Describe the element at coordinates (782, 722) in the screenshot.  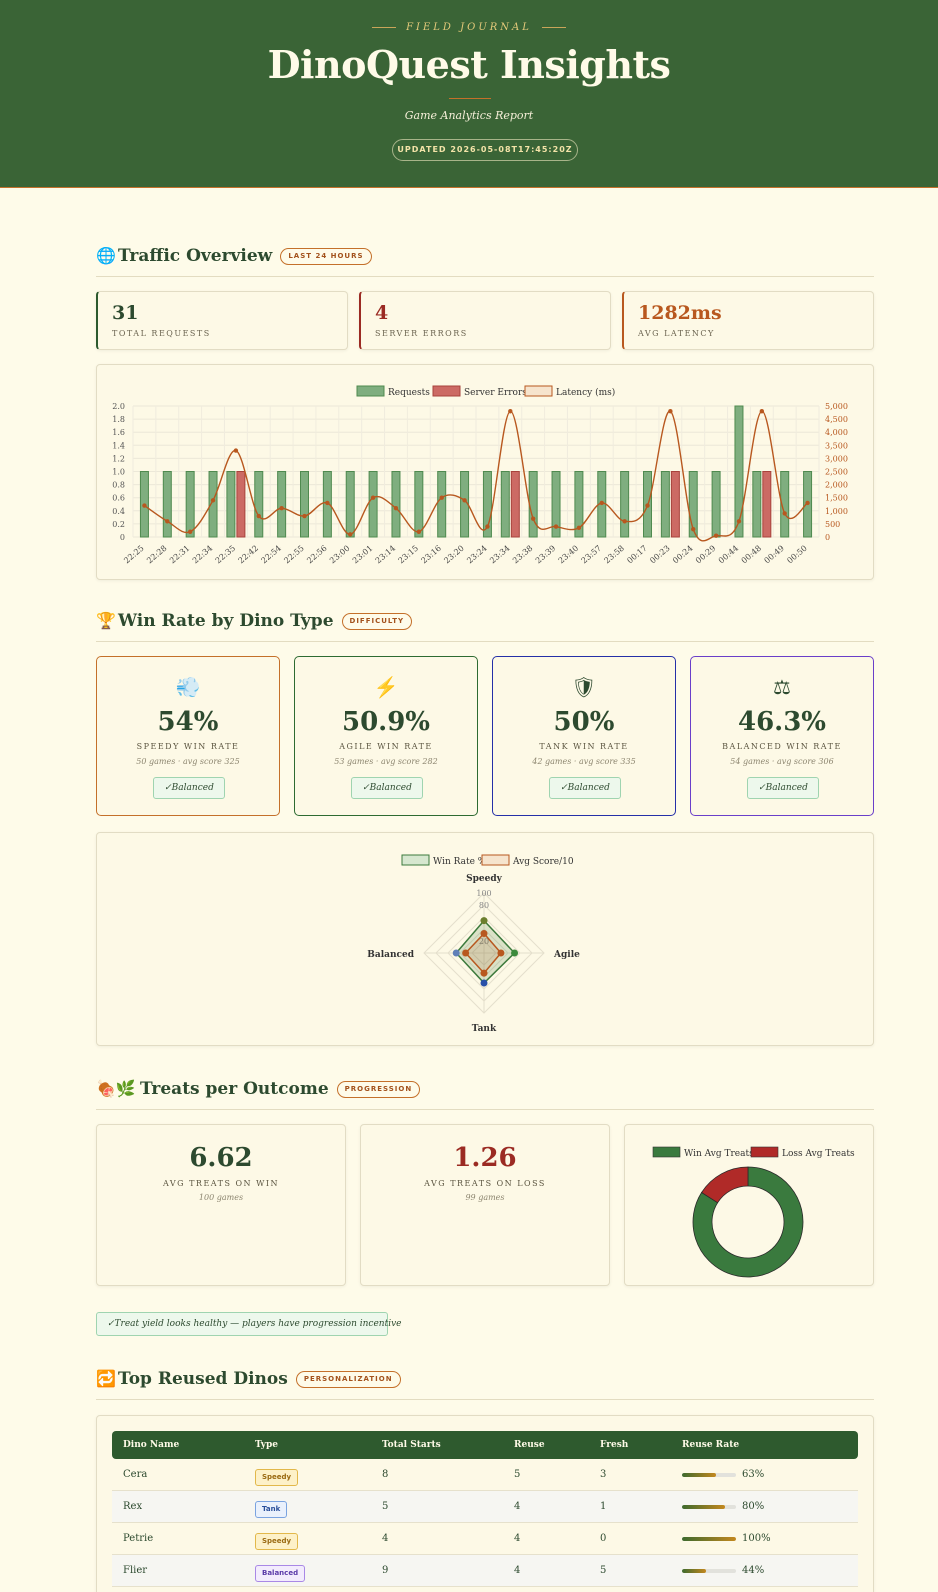
I see `win-rate-value: 46.3%` at that location.